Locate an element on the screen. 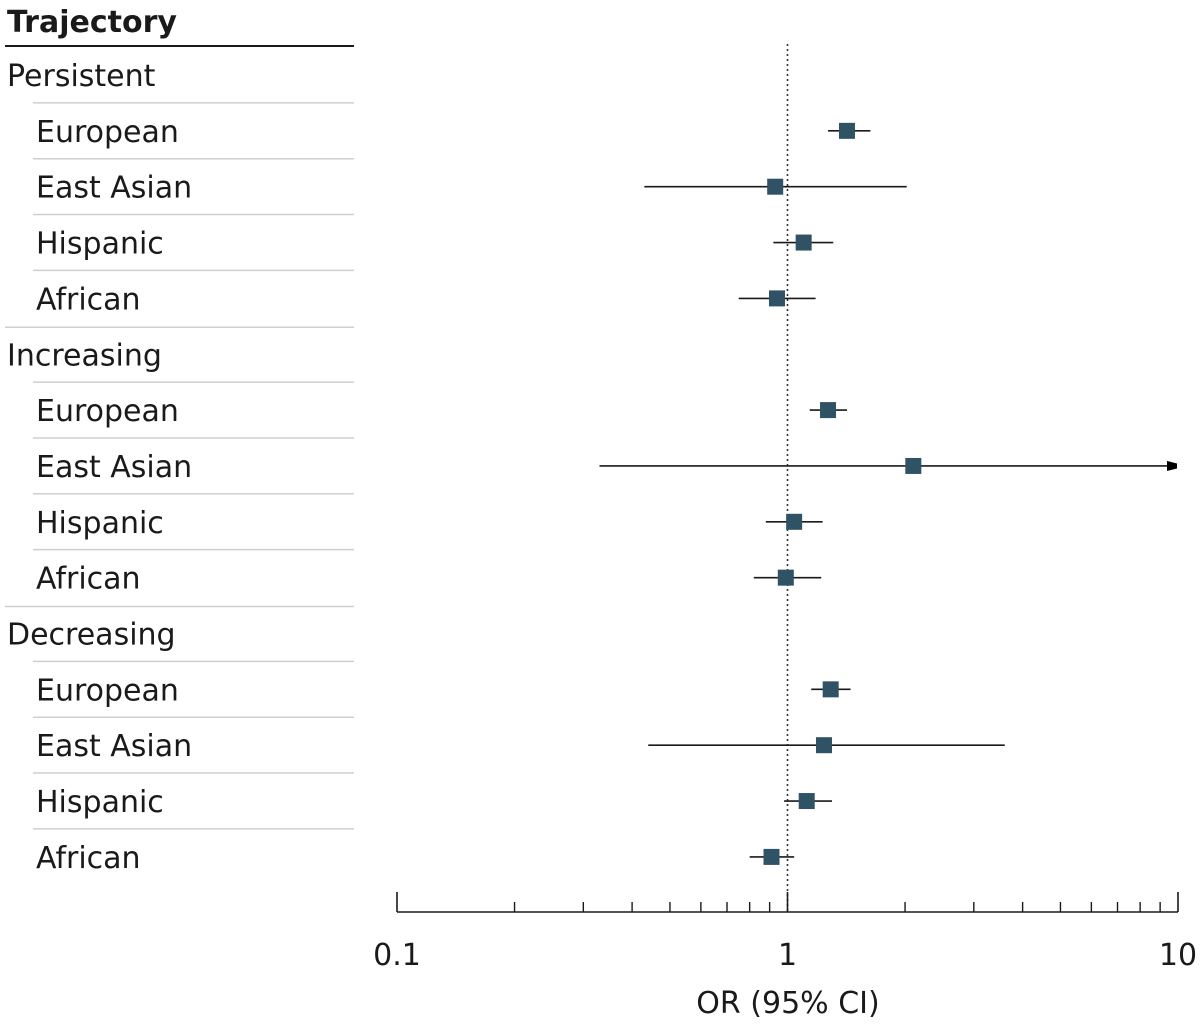 This screenshot has width=1200, height=1025. group-label: Increasing is located at coordinates (84, 355).